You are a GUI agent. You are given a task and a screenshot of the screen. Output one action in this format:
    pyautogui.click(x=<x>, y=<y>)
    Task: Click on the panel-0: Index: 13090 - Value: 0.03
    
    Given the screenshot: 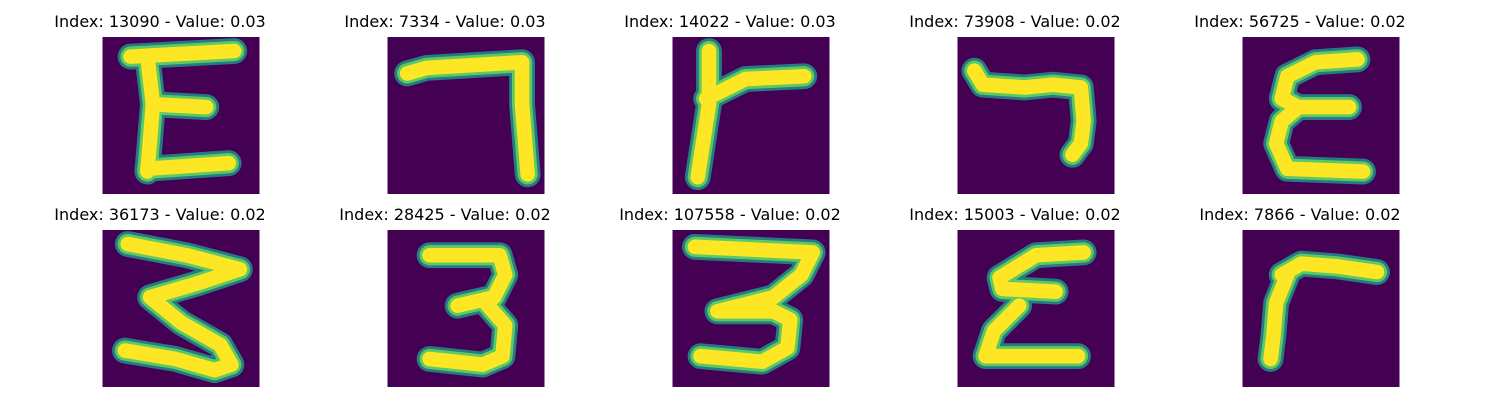 What is the action you would take?
    pyautogui.click(x=160, y=107)
    